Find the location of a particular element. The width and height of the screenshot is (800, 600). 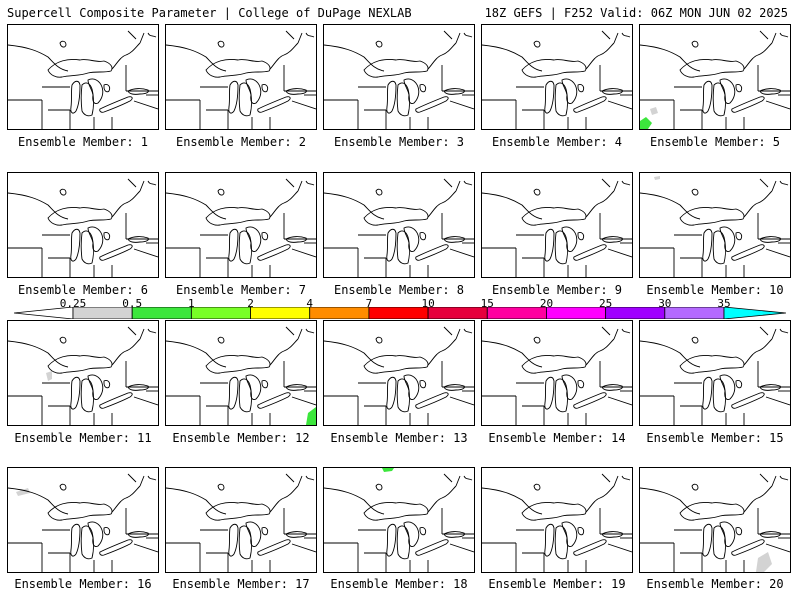

ensemble-member-label: Ensemble Member: 2 is located at coordinates (241, 142).